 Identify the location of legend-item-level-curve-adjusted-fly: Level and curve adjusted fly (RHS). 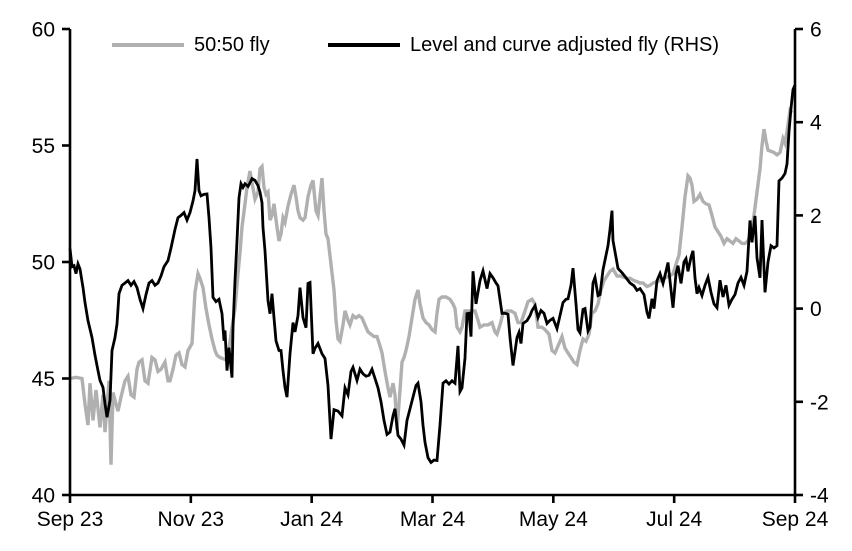
(523, 45).